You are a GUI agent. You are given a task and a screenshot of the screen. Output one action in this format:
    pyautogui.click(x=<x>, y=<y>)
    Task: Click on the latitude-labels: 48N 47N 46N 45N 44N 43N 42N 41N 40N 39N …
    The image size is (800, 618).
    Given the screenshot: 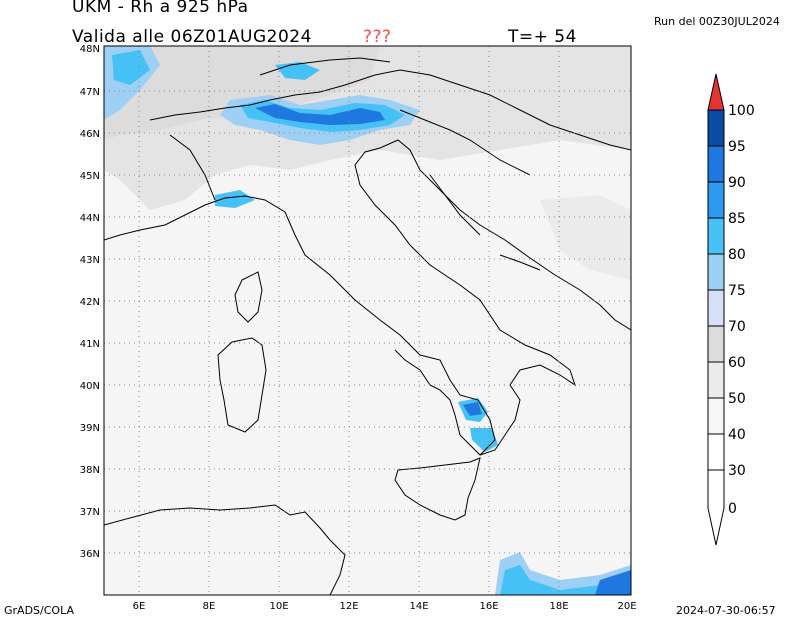 What is the action you would take?
    pyautogui.click(x=90, y=302)
    